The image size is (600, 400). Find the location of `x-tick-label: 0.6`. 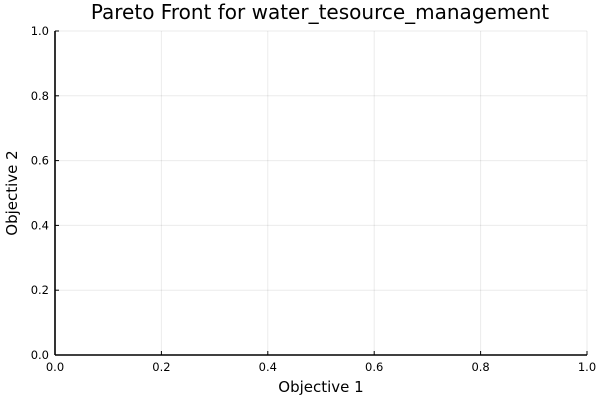

x-tick-label: 0.6 is located at coordinates (374, 367).